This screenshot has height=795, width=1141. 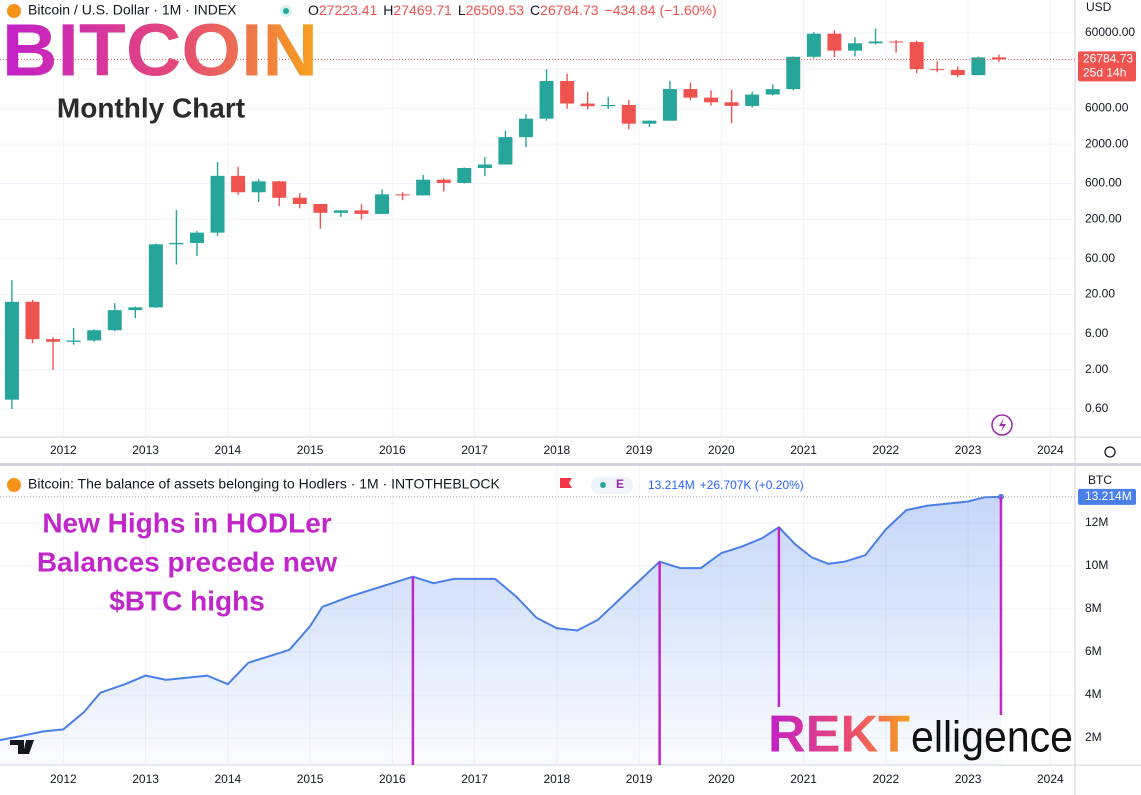 What do you see at coordinates (1107, 143) in the screenshot?
I see `y-tick-label: 2000.00` at bounding box center [1107, 143].